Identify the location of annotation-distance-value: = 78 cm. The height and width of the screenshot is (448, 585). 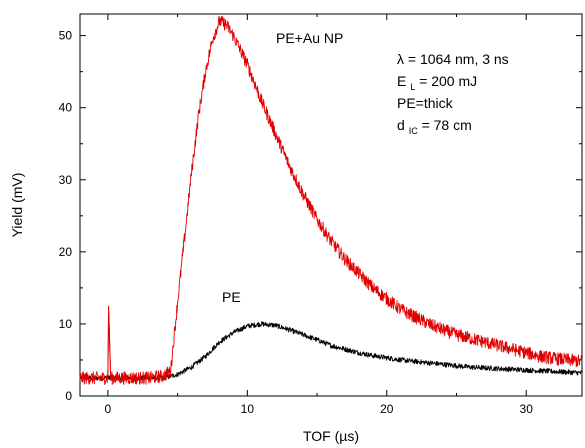
(447, 125).